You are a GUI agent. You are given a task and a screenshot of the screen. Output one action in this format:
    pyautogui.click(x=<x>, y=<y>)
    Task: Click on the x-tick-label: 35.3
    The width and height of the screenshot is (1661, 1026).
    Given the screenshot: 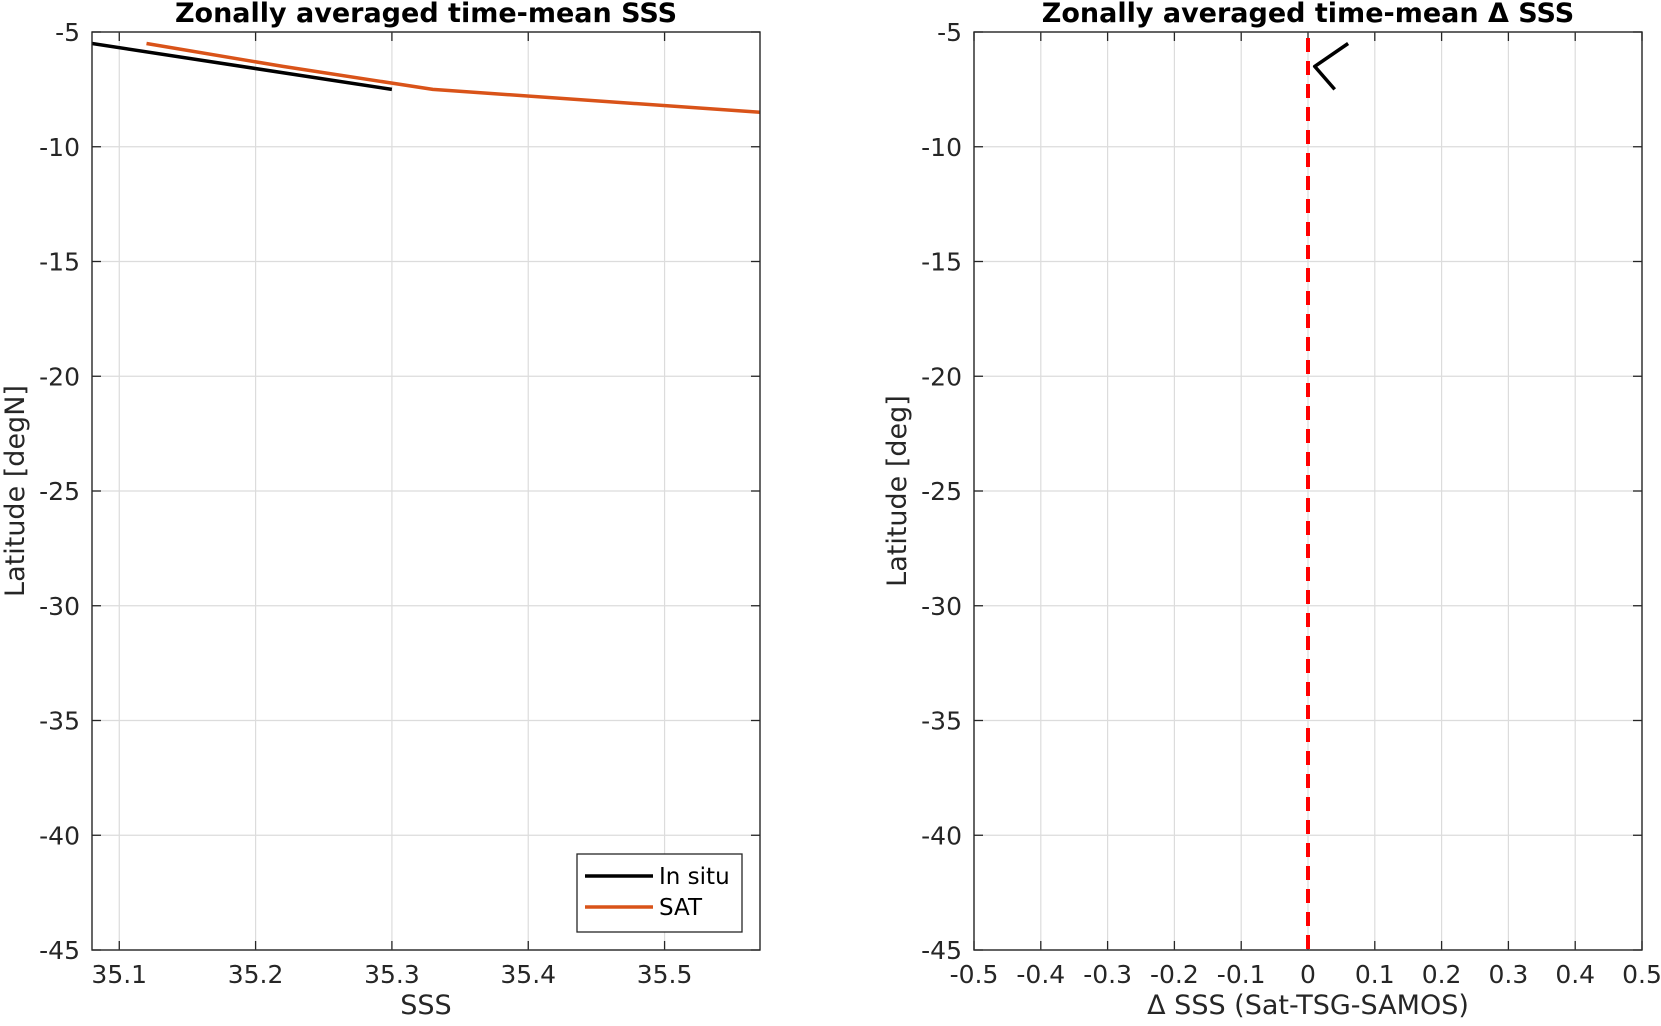 What is the action you would take?
    pyautogui.click(x=392, y=974)
    